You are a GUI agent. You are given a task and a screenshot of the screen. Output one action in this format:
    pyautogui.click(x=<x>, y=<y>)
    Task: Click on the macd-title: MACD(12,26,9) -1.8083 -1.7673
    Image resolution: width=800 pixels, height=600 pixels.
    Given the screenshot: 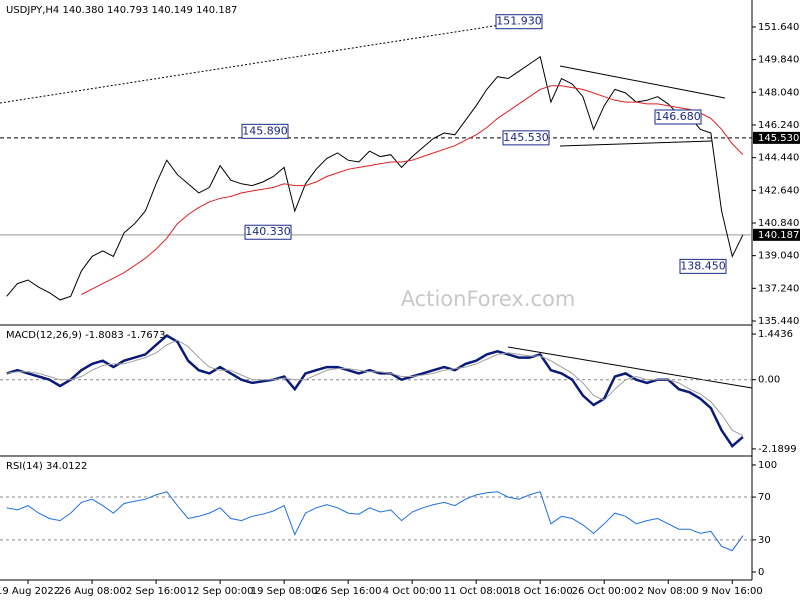 What is the action you would take?
    pyautogui.click(x=86, y=335)
    